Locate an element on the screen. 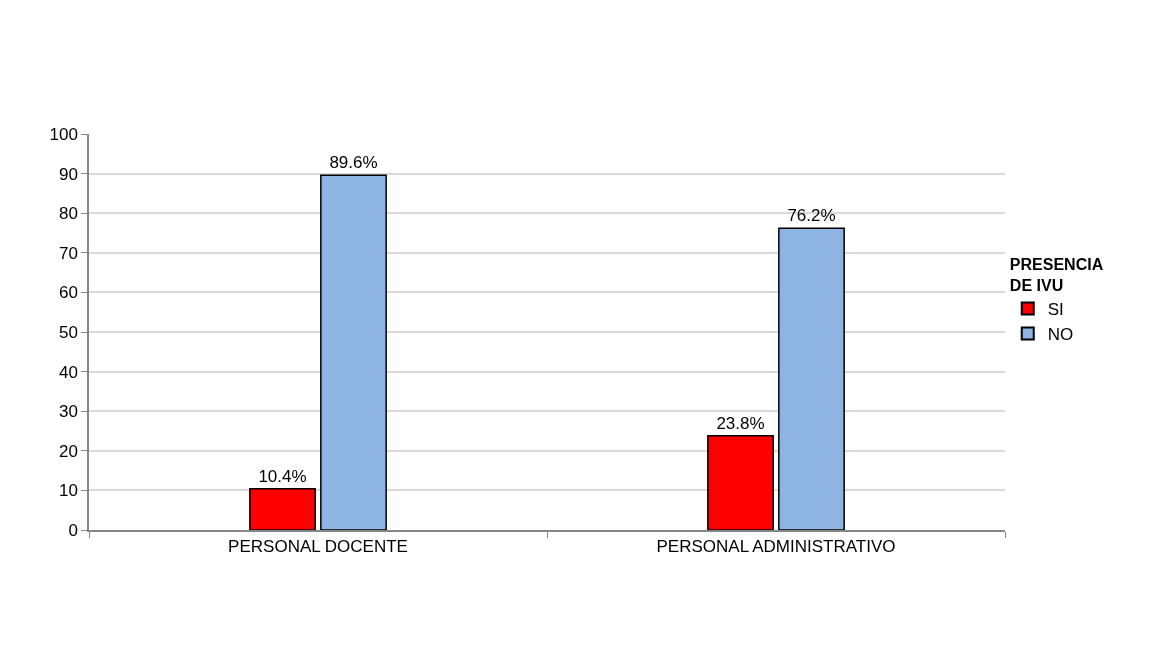  legend-label: SI is located at coordinates (1055, 310).